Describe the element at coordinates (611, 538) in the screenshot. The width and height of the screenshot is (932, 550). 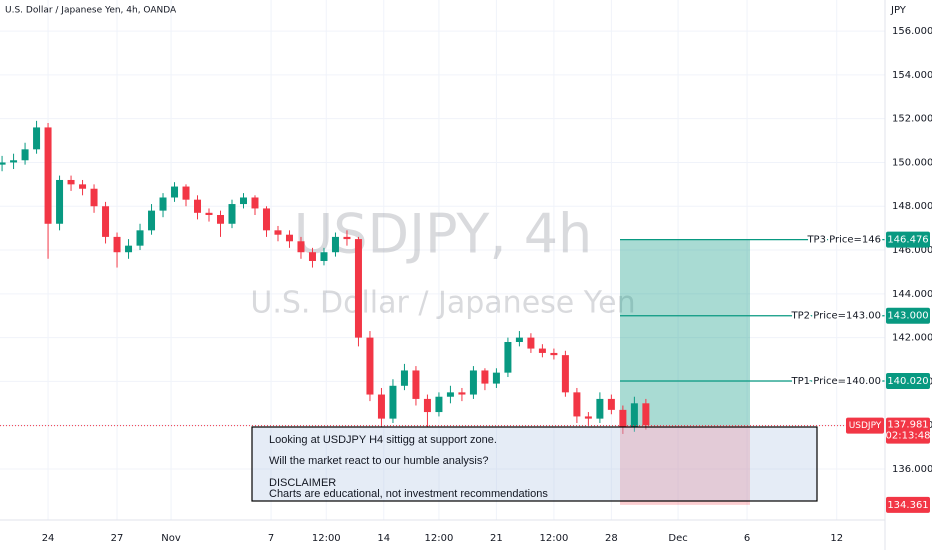
I see `x-tick-label: 28` at that location.